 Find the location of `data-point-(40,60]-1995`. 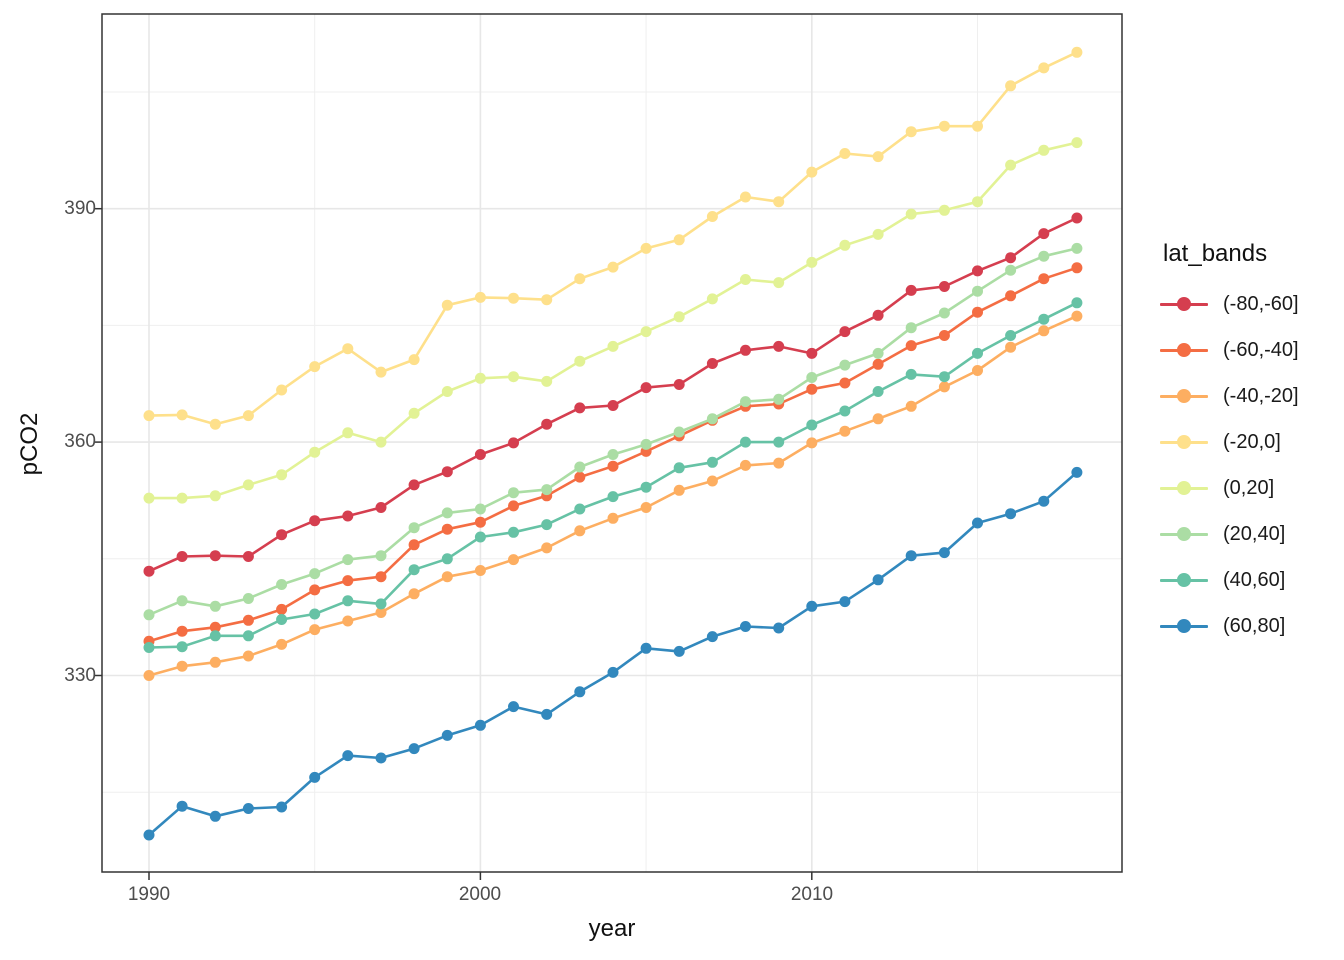

data-point-(40,60]-1995 is located at coordinates (315, 614).